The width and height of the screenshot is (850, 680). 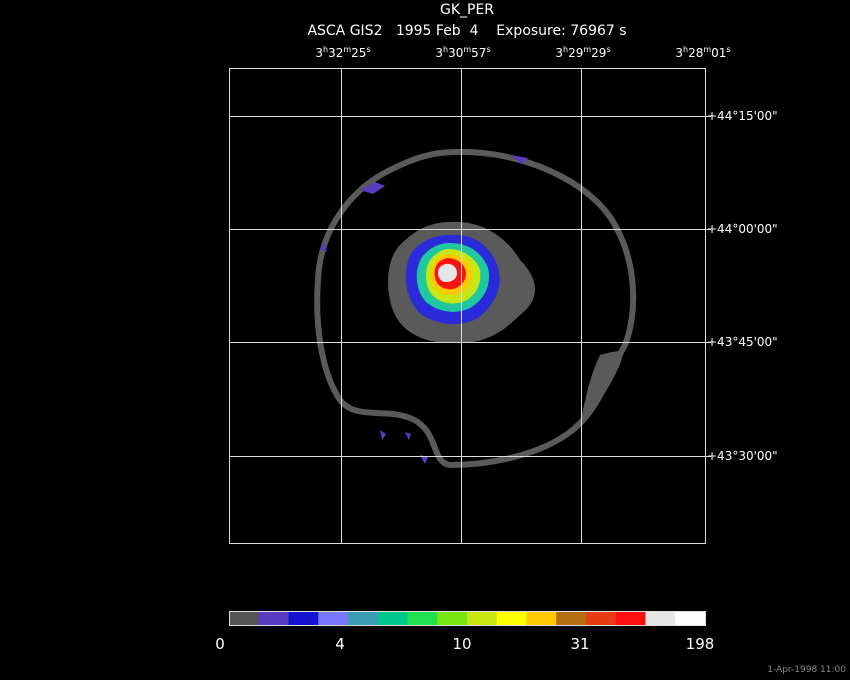 I want to click on colorbar-label: 31, so click(x=579, y=644).